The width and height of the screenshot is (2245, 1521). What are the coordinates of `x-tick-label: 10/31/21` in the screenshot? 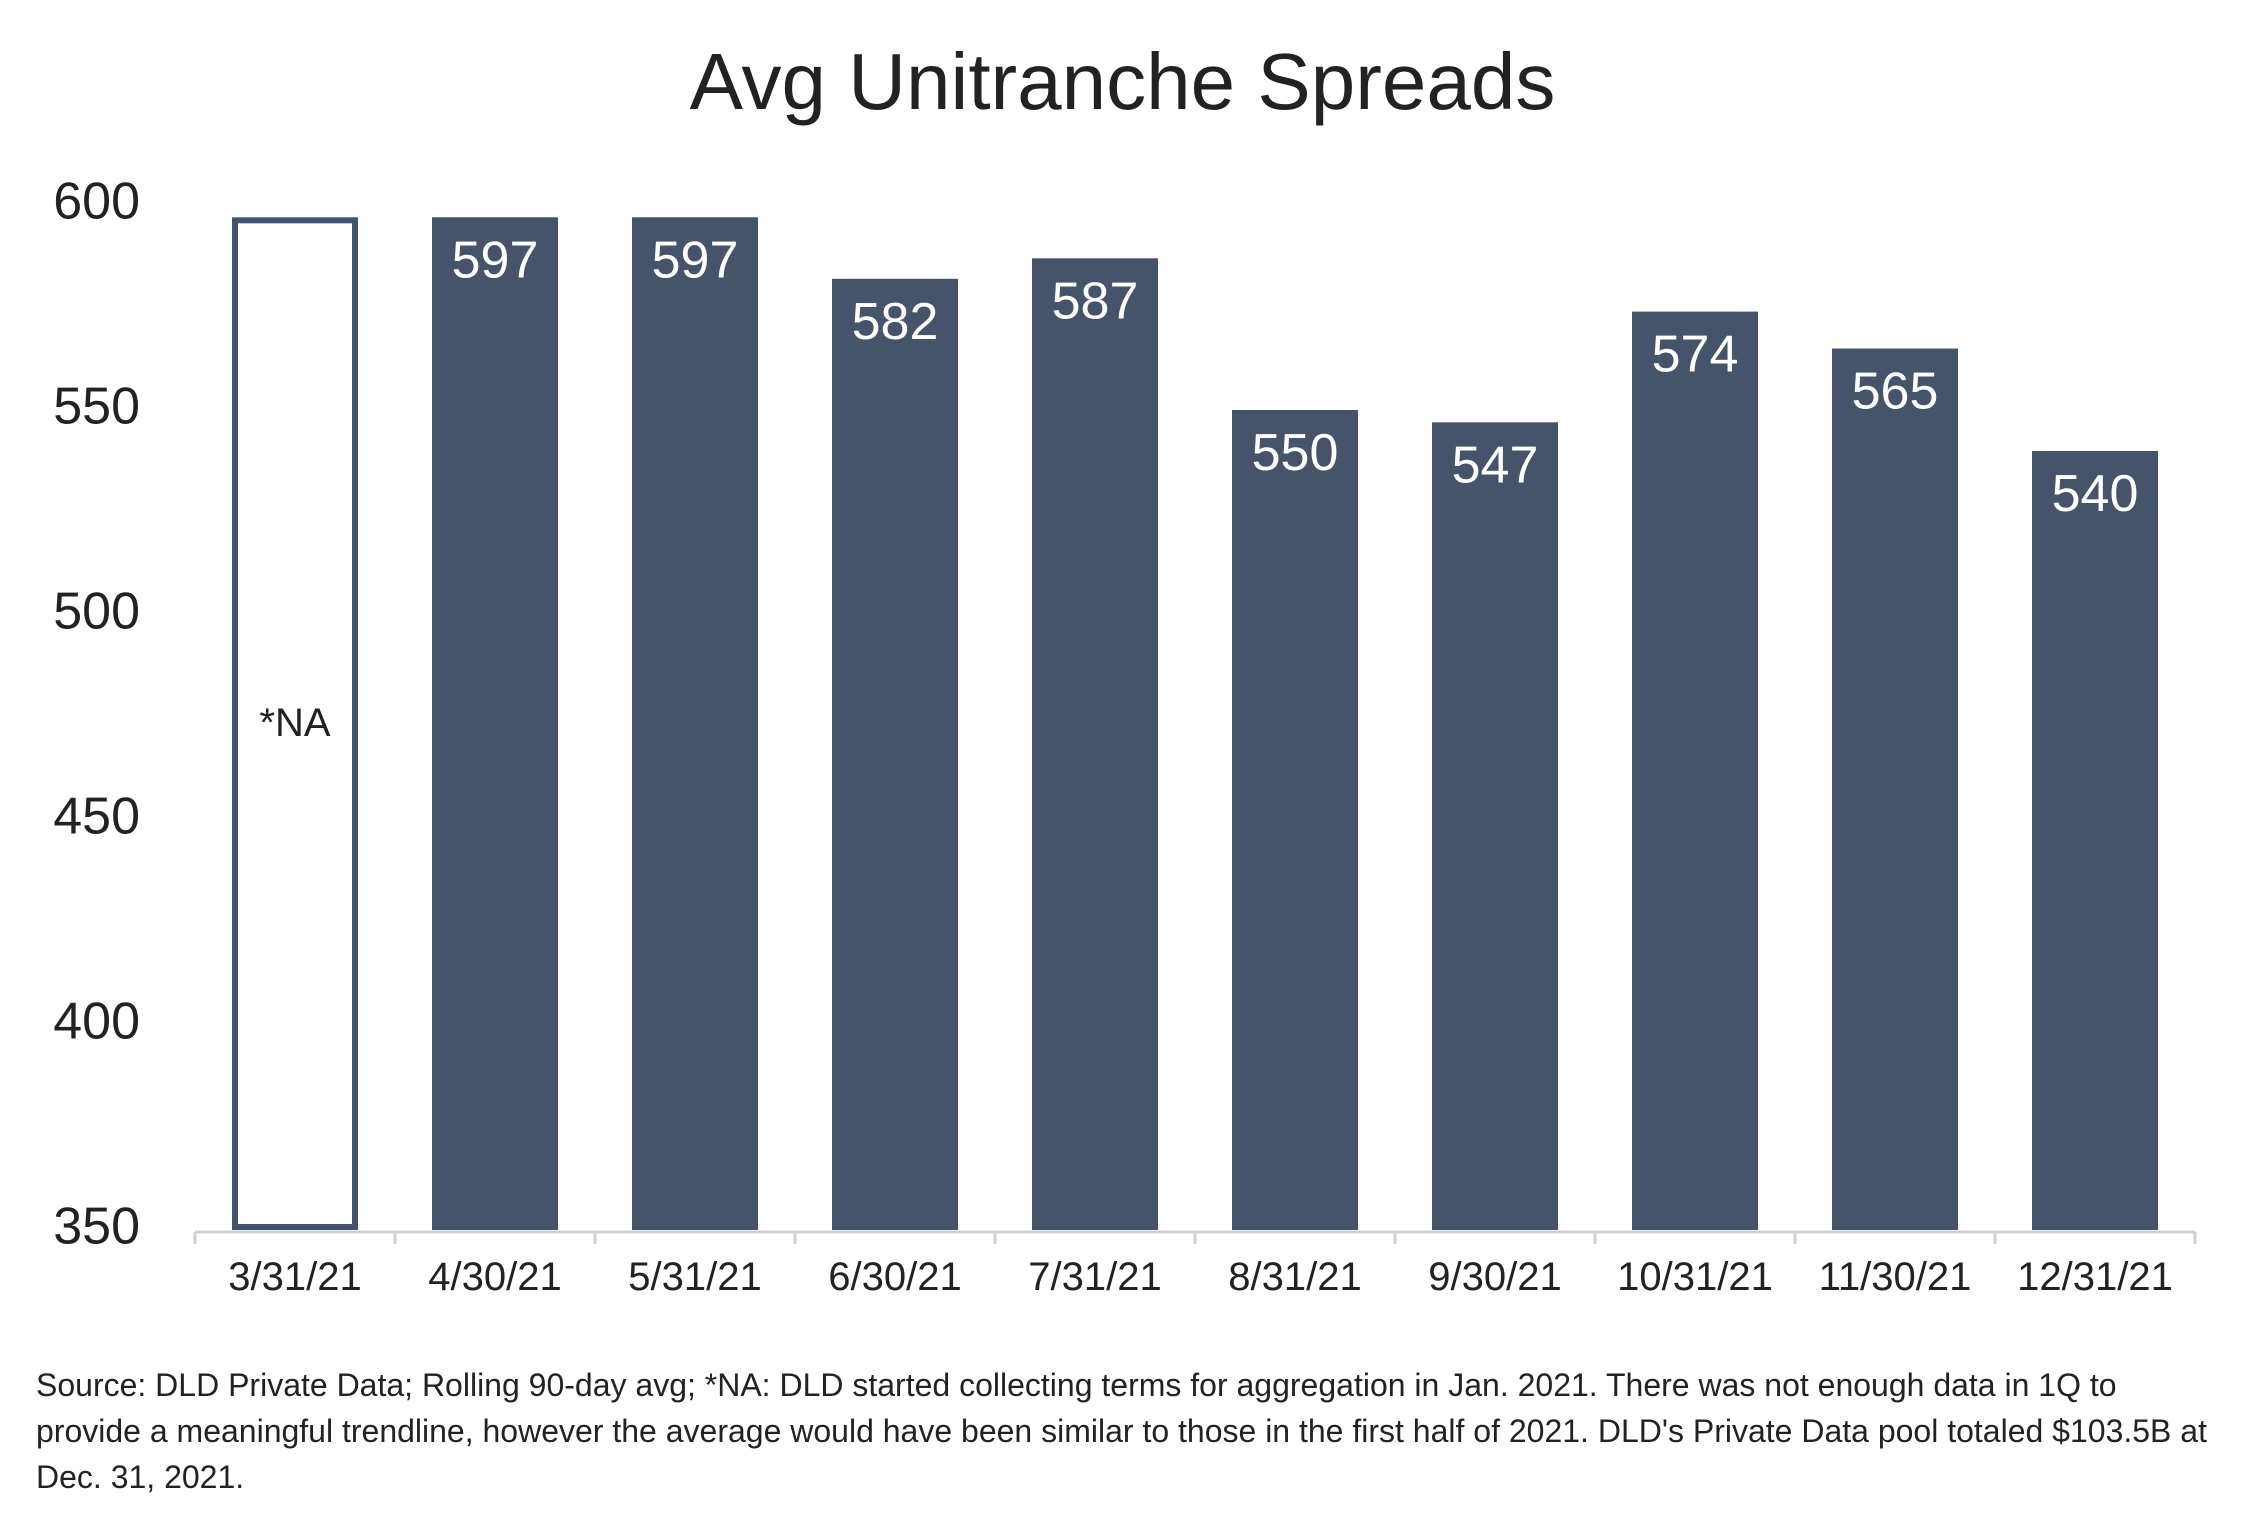 It's located at (1695, 1277).